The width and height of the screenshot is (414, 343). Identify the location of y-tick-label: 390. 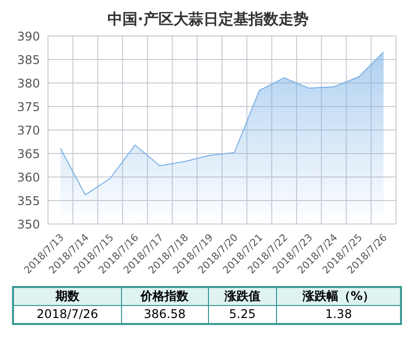
(28, 36).